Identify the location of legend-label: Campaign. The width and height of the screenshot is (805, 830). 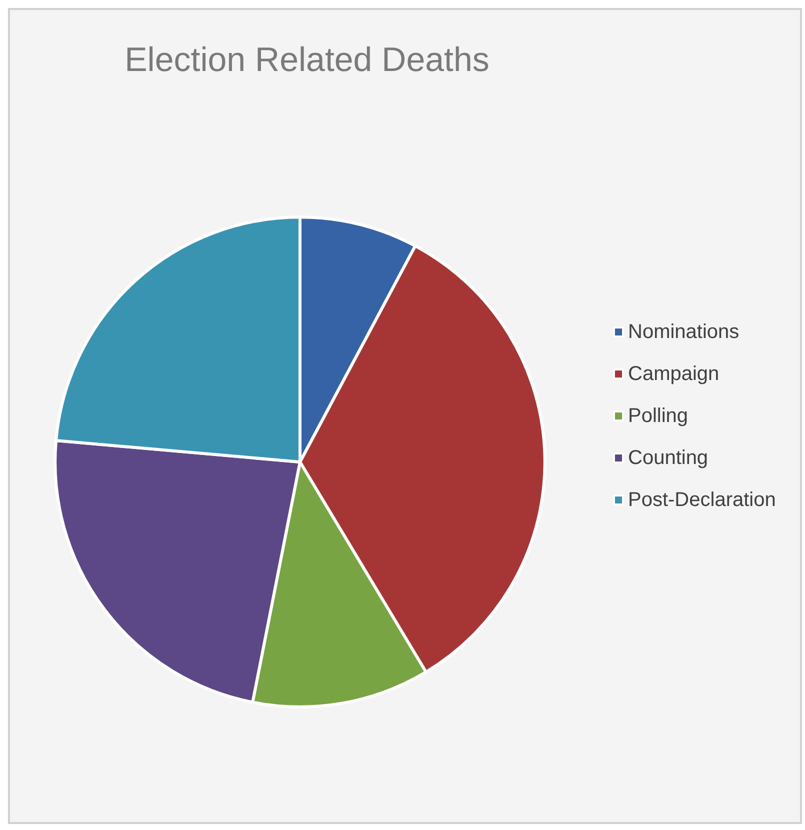
(674, 374).